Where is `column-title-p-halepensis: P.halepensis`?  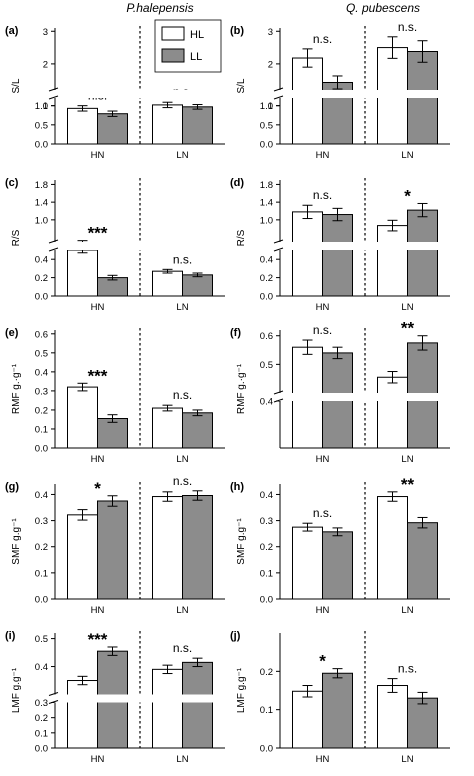 column-title-p-halepensis: P.halepensis is located at coordinates (159, 8).